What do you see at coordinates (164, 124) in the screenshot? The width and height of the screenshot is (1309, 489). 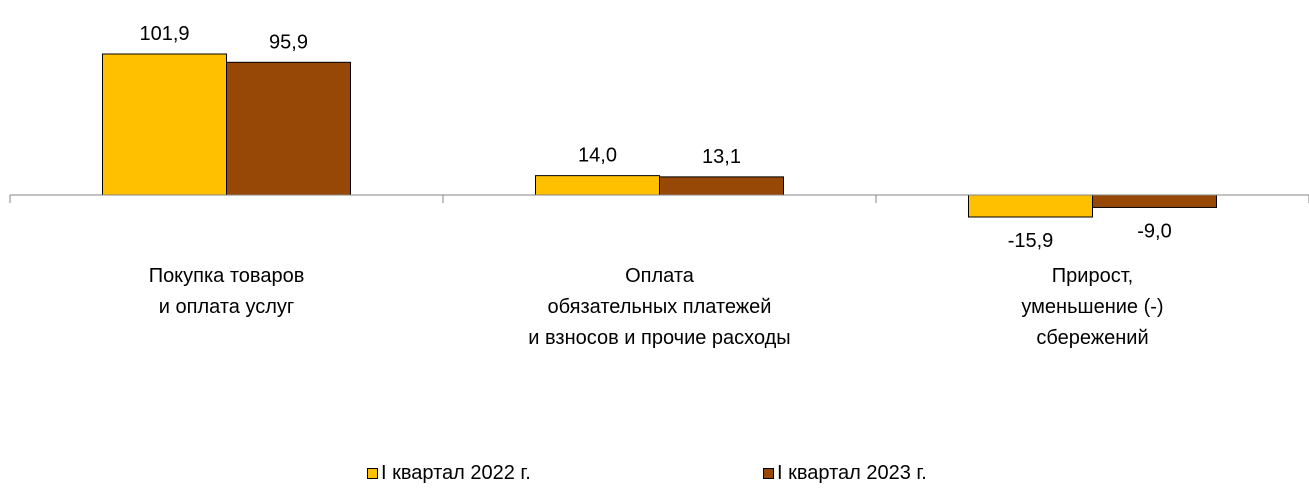 I see `bar-2022-cat1` at bounding box center [164, 124].